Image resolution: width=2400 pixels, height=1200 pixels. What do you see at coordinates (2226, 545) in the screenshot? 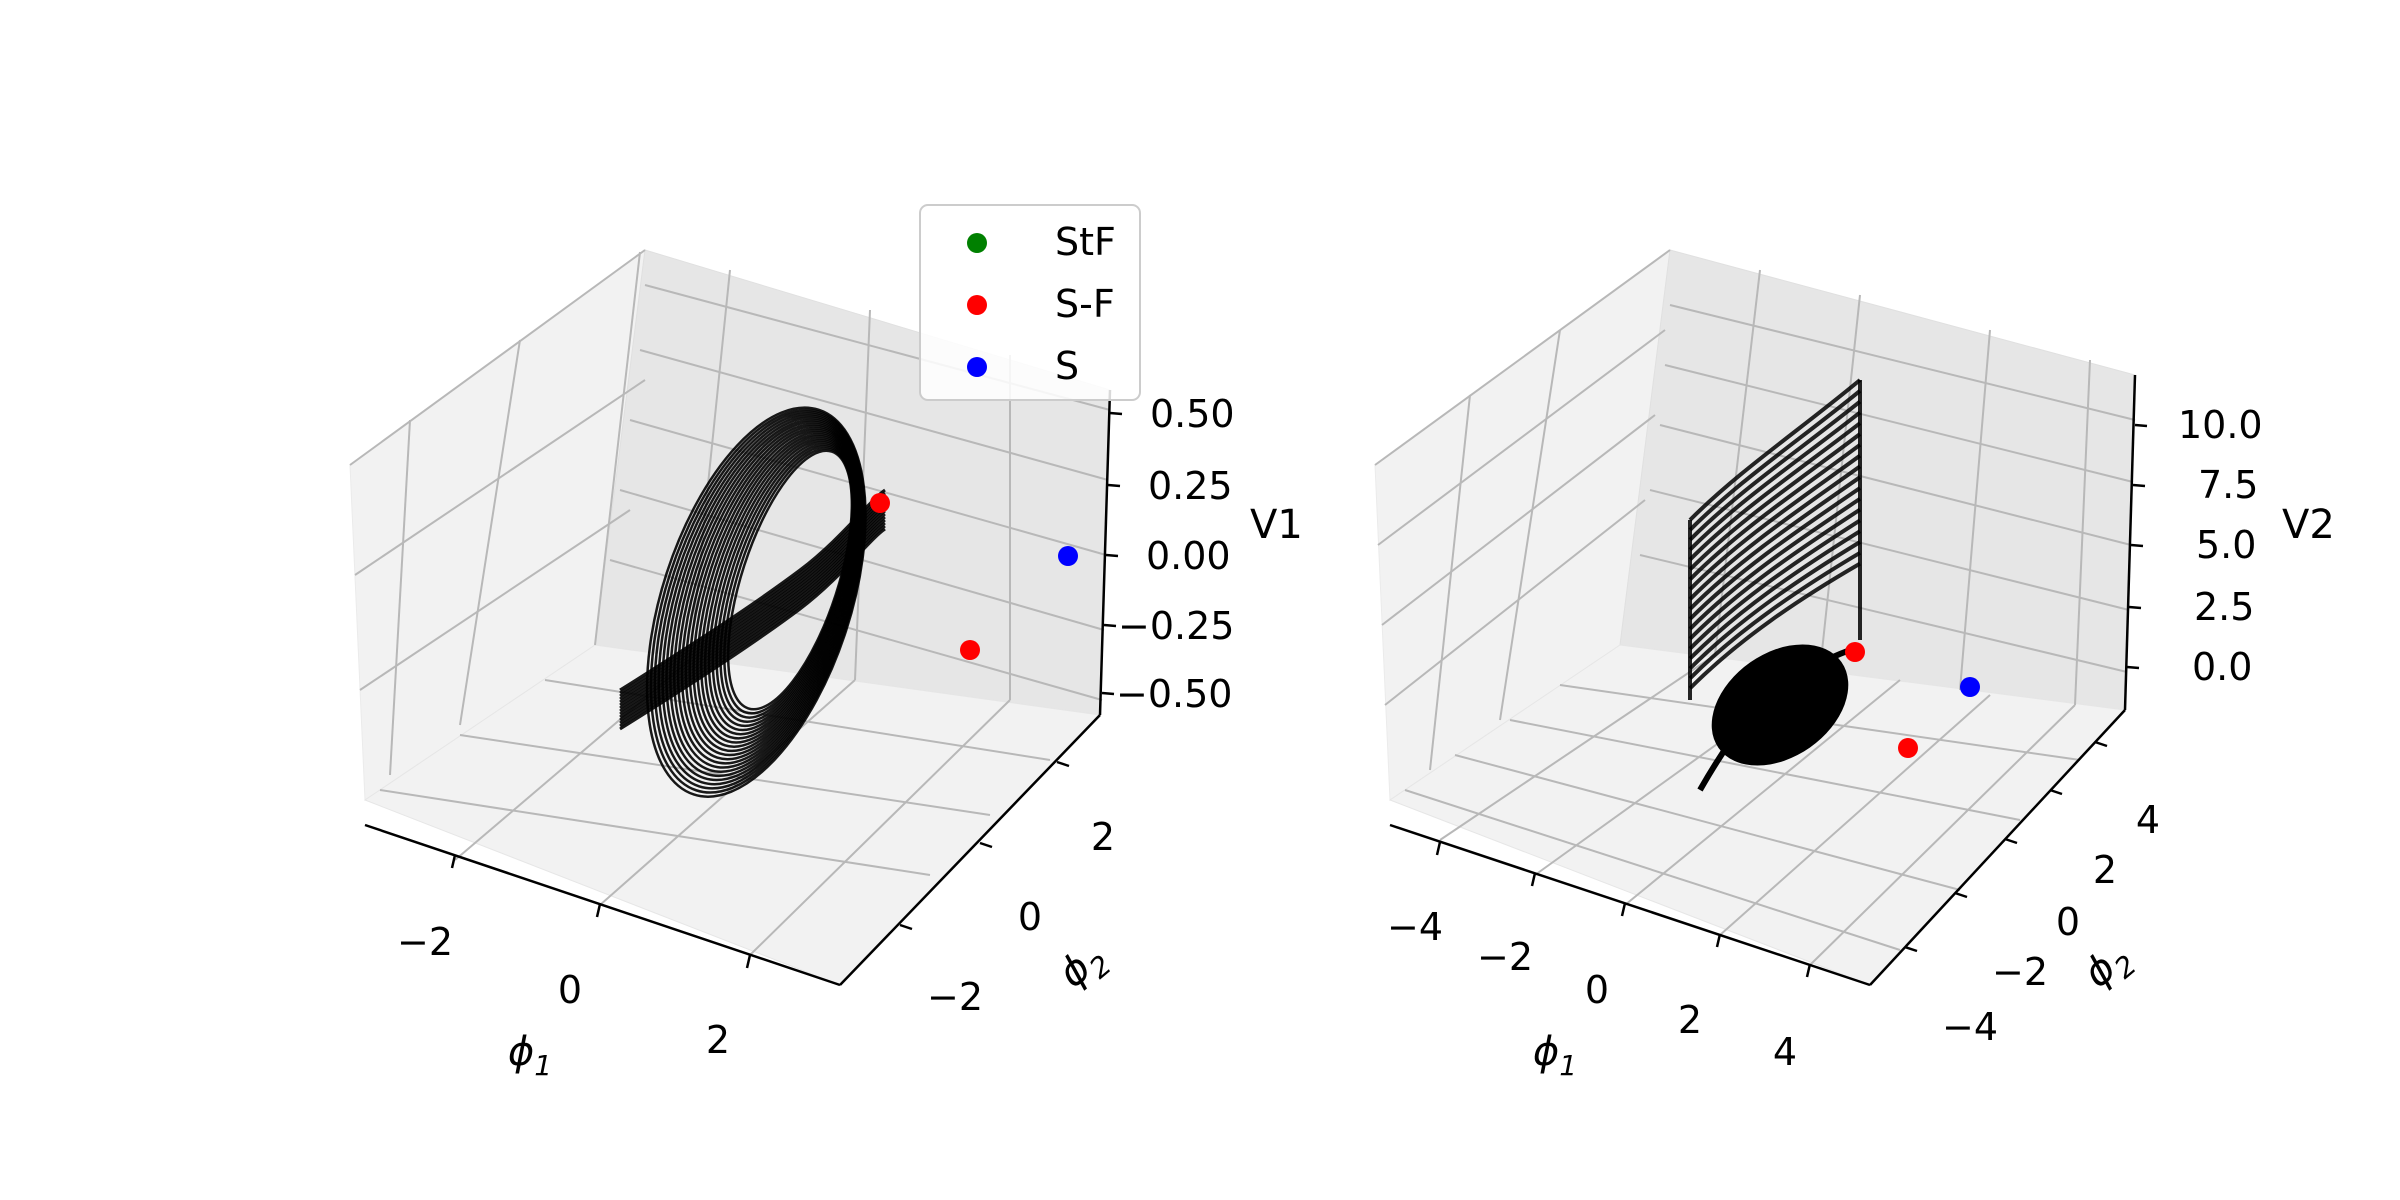
I see `ztick-label: 5.0` at bounding box center [2226, 545].